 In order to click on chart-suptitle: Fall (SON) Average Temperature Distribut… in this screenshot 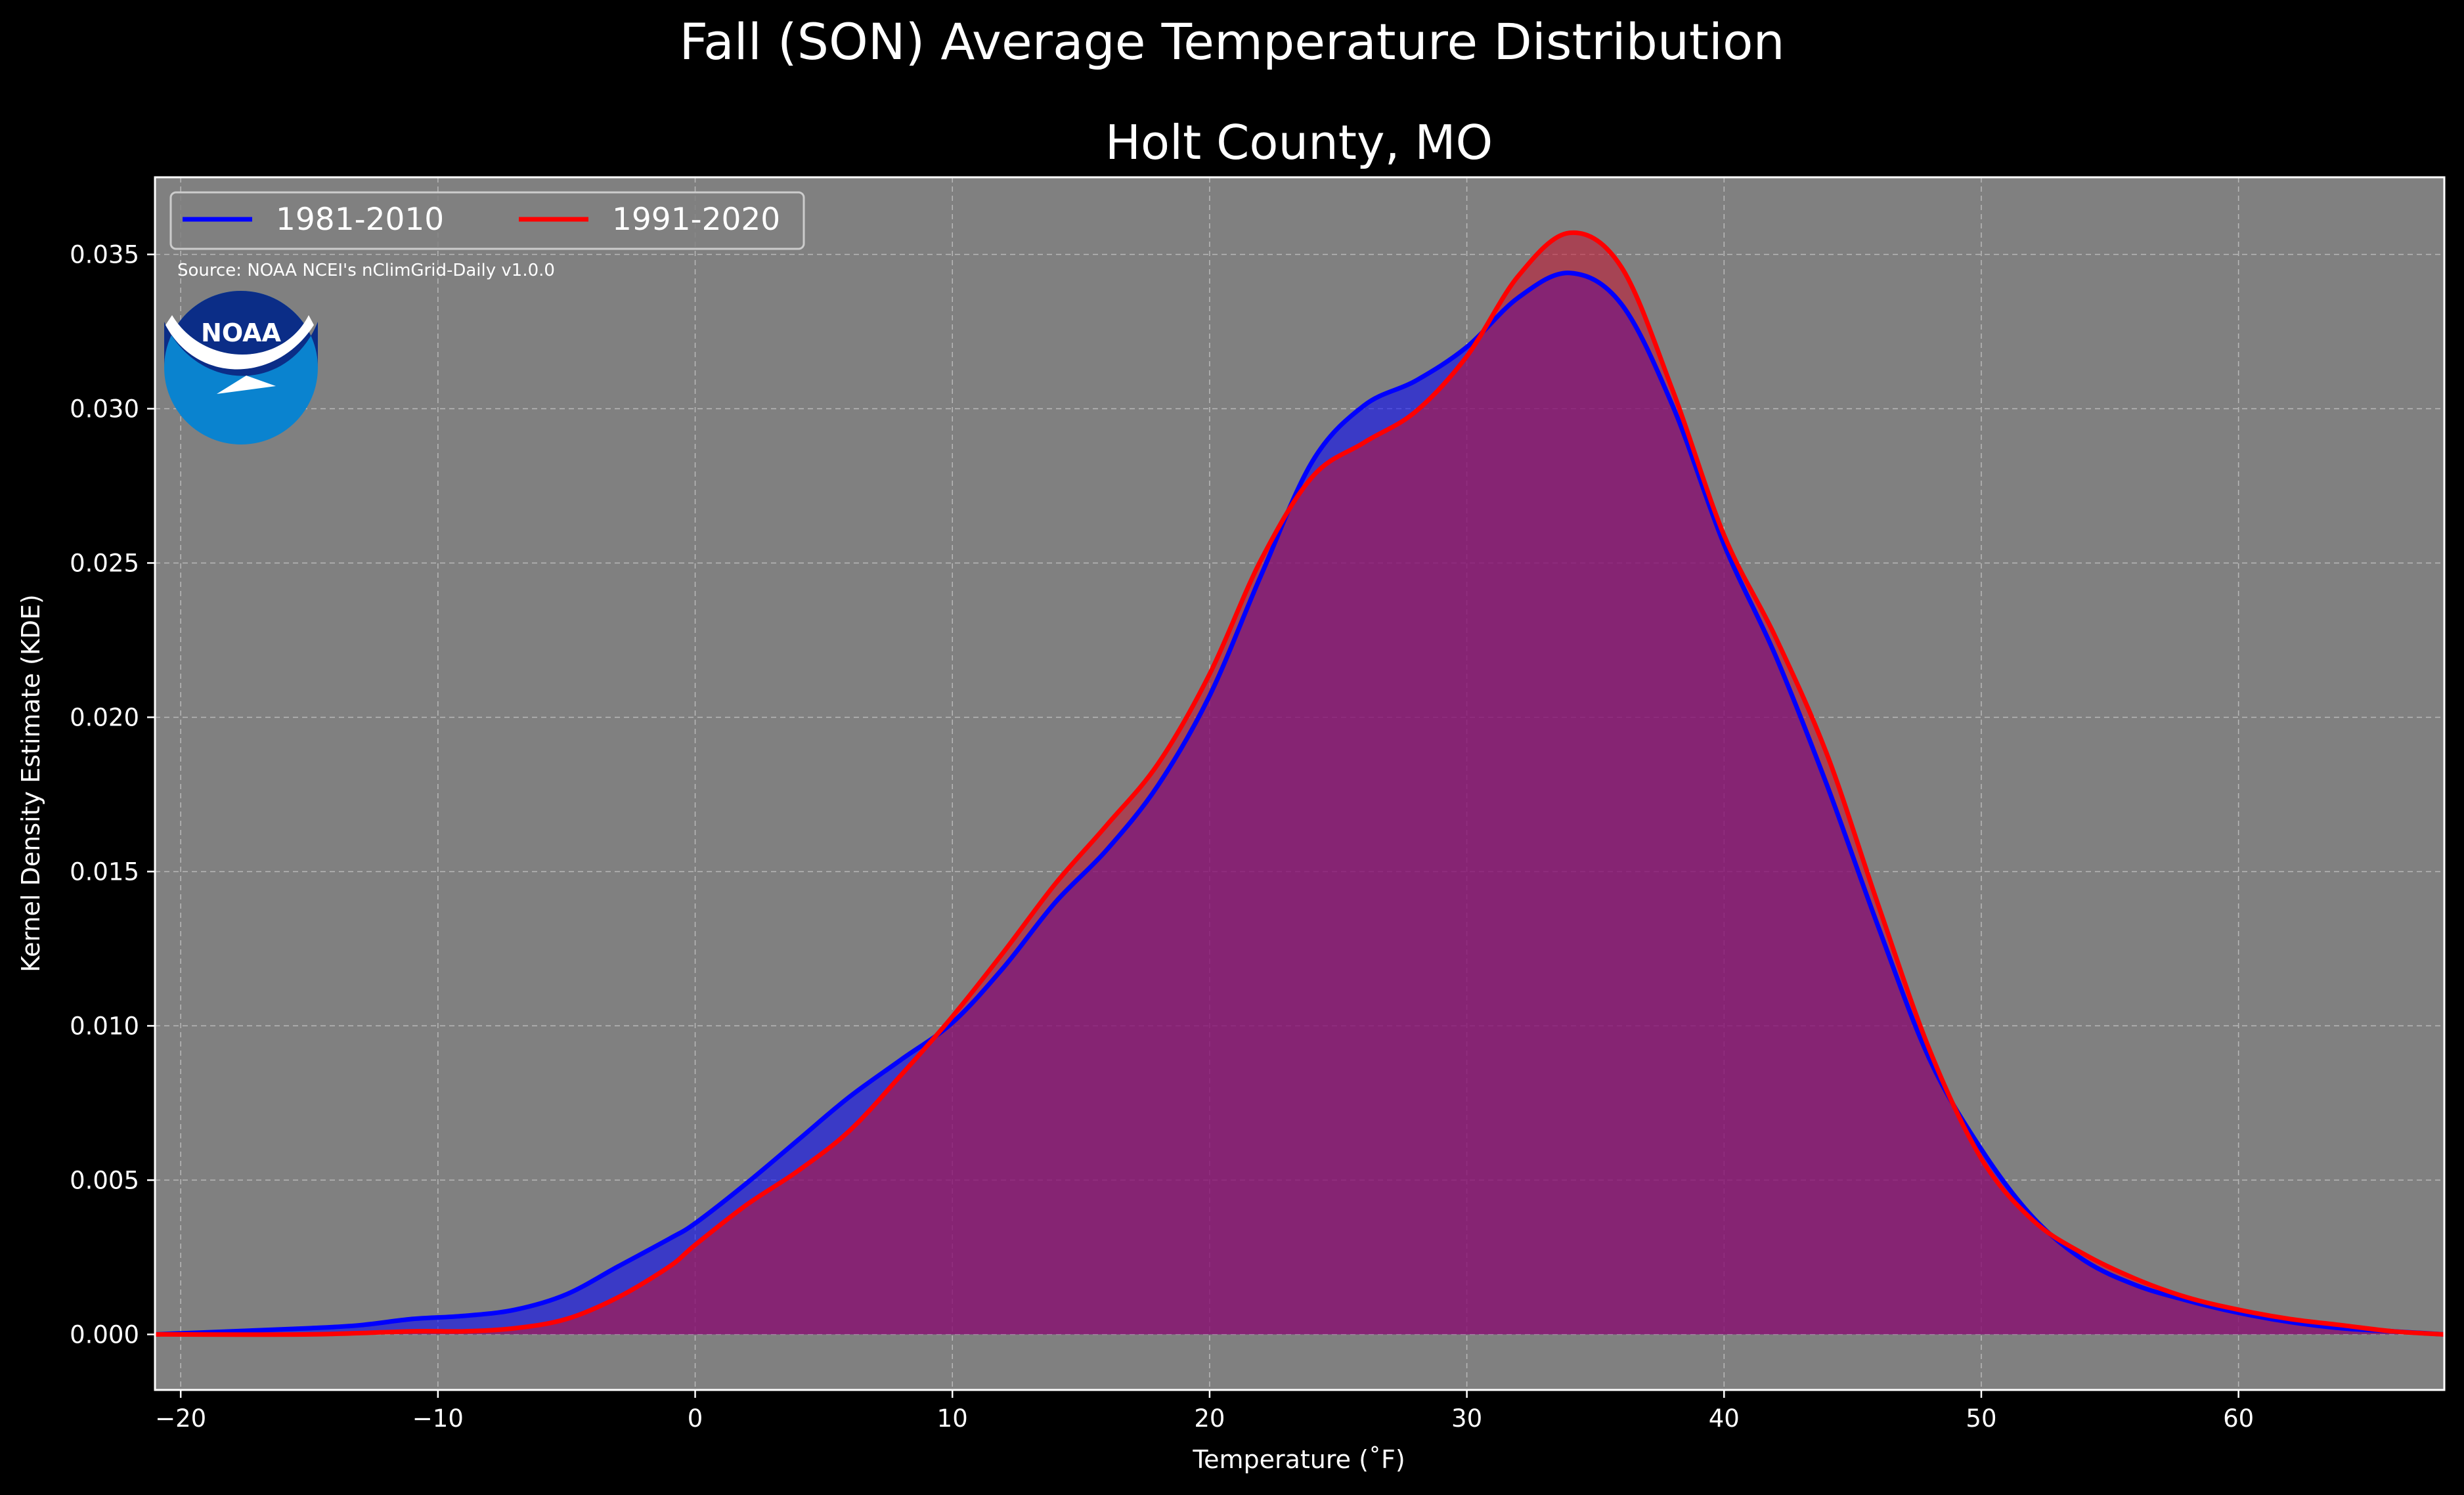, I will do `click(1231, 41)`.